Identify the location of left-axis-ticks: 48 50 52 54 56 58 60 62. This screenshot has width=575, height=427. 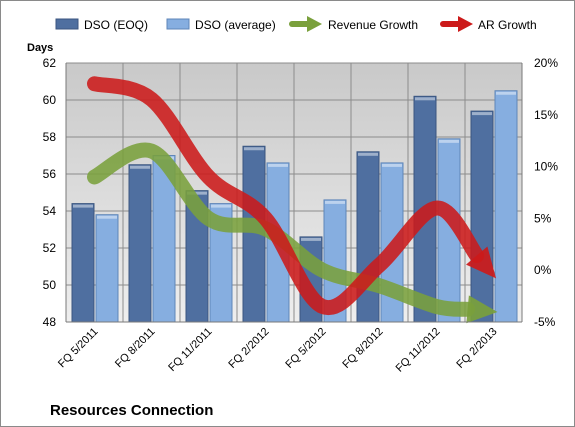
(50, 192).